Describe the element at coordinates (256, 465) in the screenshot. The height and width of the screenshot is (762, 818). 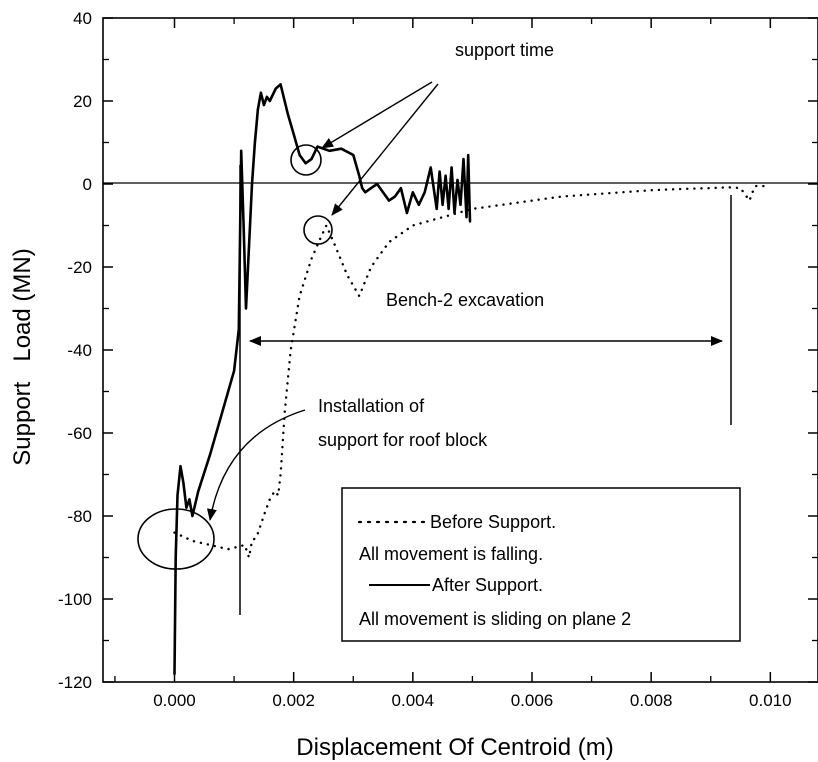
I see `installation-arrow` at that location.